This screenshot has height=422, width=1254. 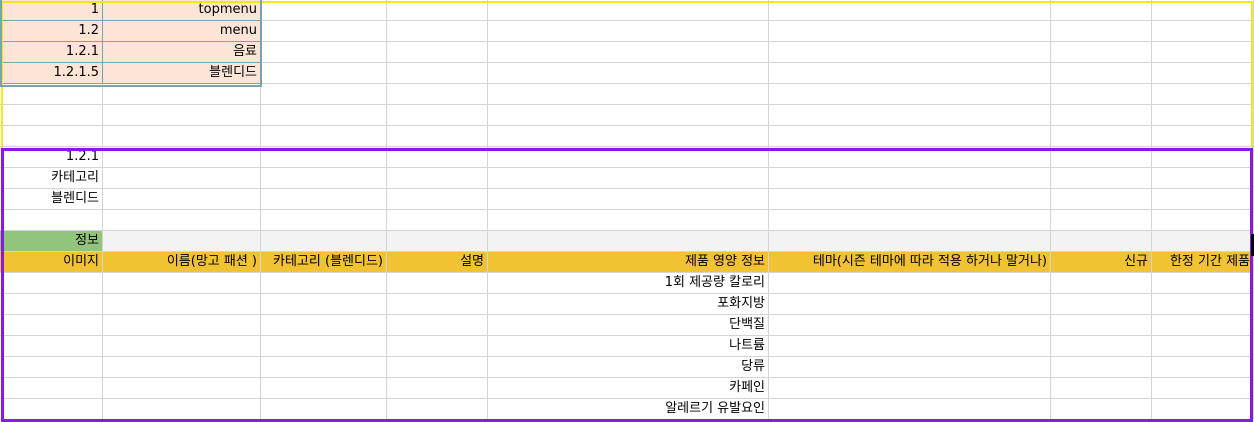 I want to click on cell-r5-c2, so click(x=324, y=115).